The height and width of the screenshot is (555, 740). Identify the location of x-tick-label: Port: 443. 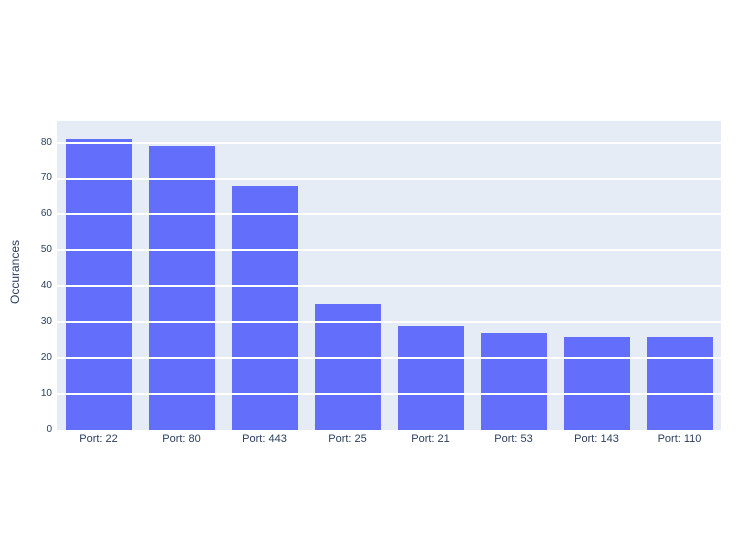
(264, 439).